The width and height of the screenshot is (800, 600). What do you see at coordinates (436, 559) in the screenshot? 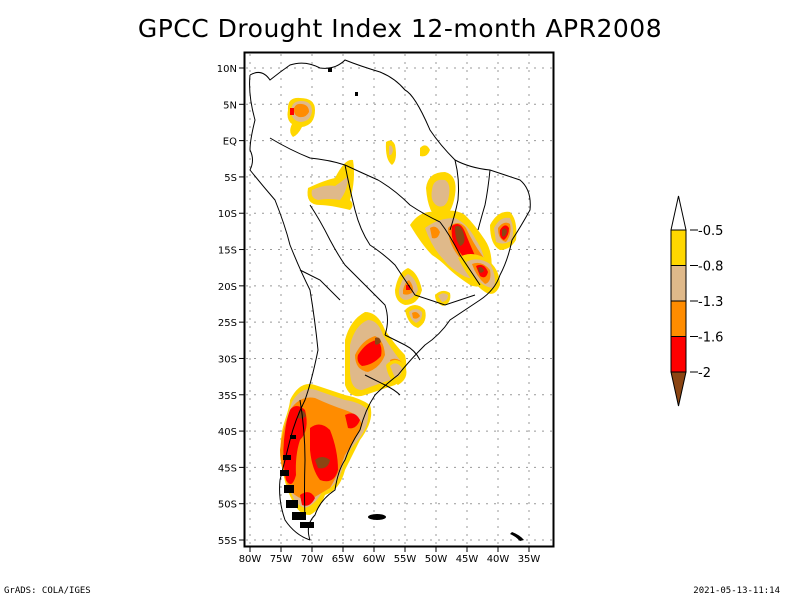
I see `x-tick-label: 50W` at bounding box center [436, 559].